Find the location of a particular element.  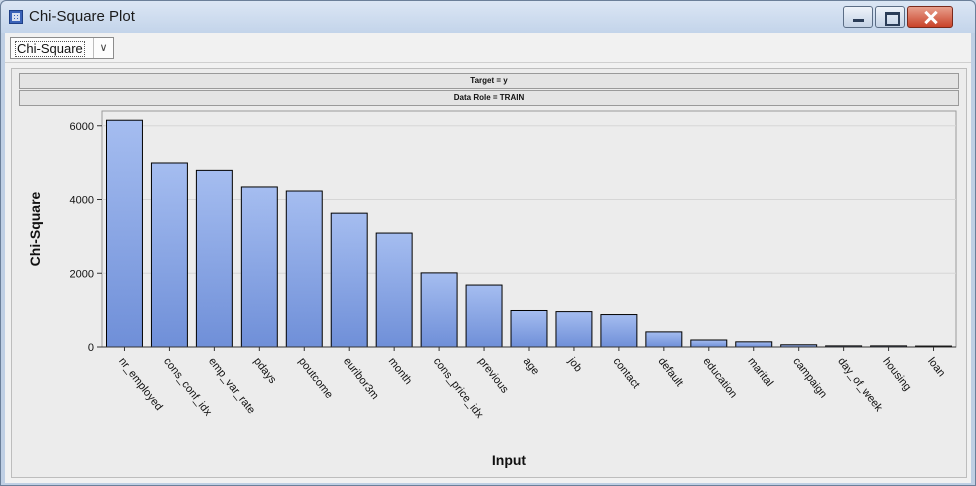

x-tick-label: contact is located at coordinates (626, 372).